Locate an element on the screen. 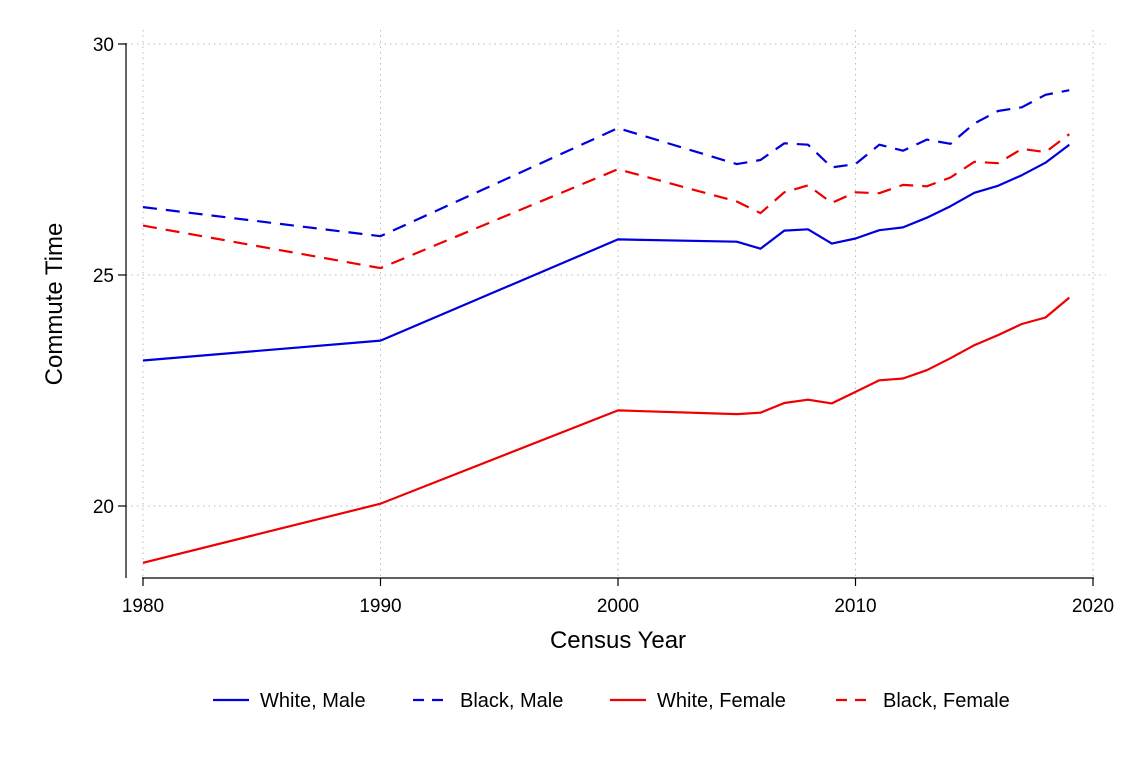 The image size is (1137, 758). y-tick-label: 20 is located at coordinates (103, 507).